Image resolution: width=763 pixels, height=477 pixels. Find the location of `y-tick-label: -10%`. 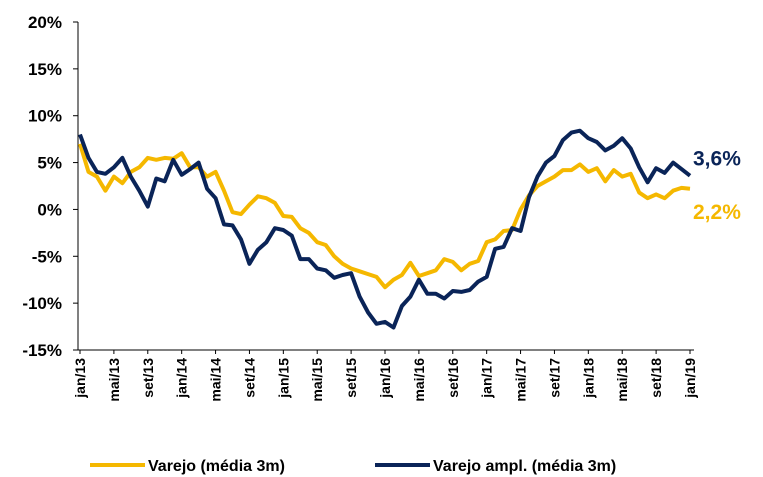

y-tick-label: -10% is located at coordinates (42, 303).